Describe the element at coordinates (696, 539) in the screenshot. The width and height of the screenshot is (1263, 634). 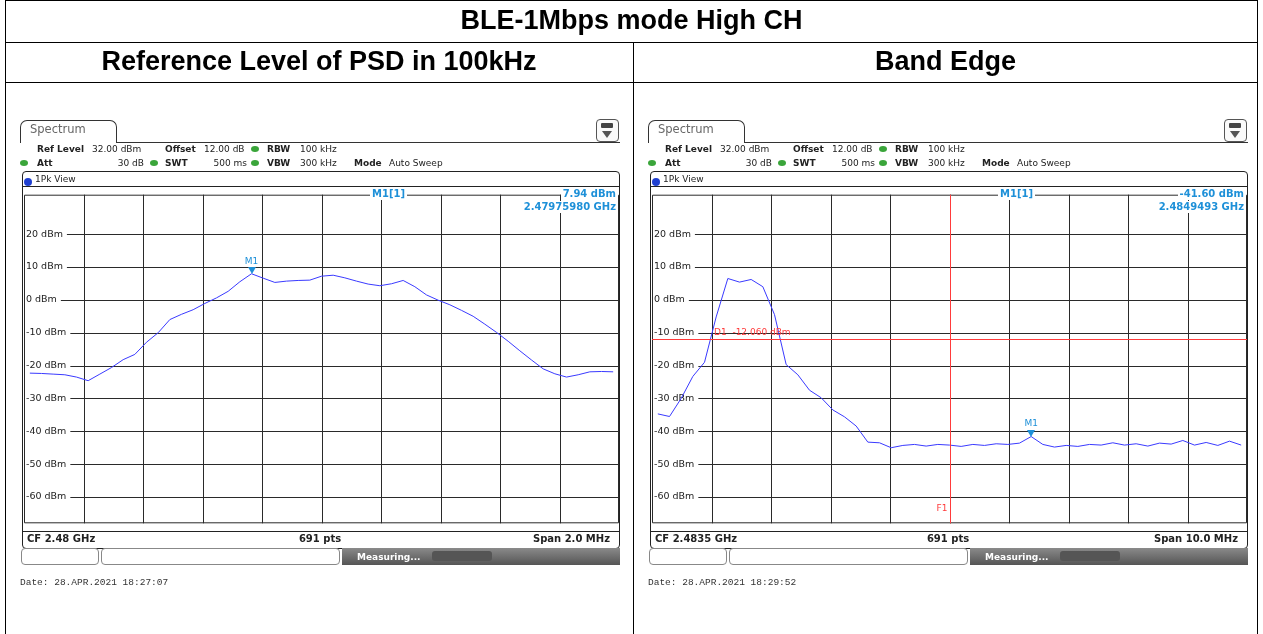
I see `text: CF 2.4835 GHz` at that location.